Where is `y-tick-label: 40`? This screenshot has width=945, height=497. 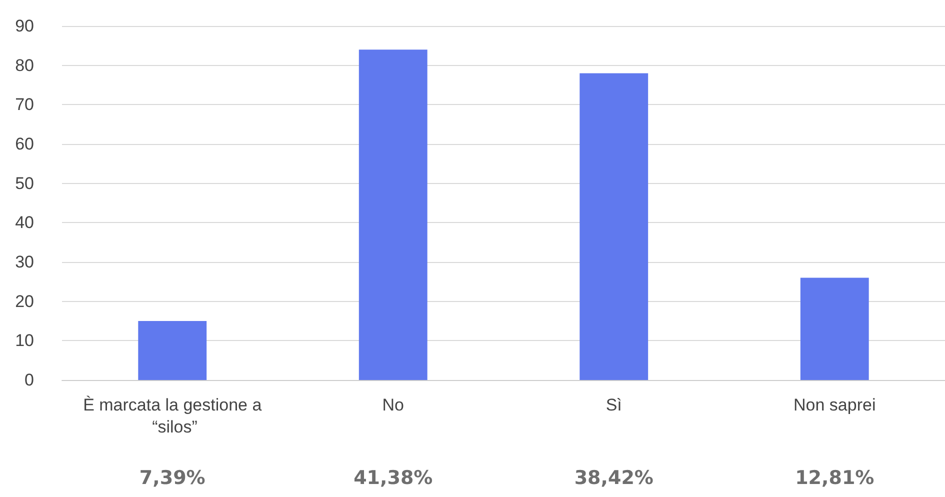 y-tick-label: 40 is located at coordinates (24, 222).